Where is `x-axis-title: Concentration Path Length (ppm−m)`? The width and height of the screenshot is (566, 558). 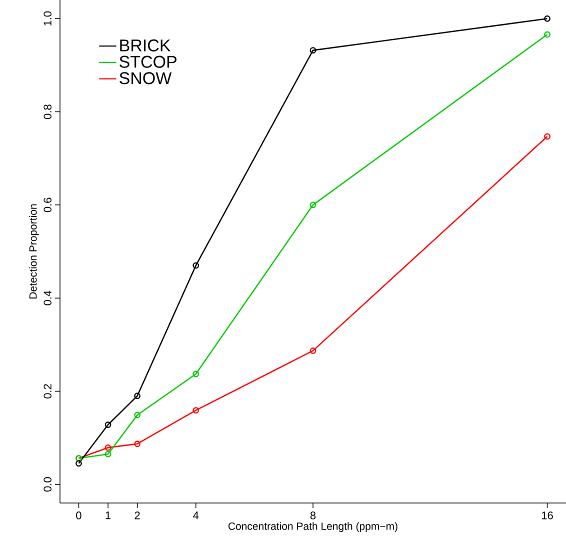 x-axis-title: Concentration Path Length (ppm−m) is located at coordinates (313, 527).